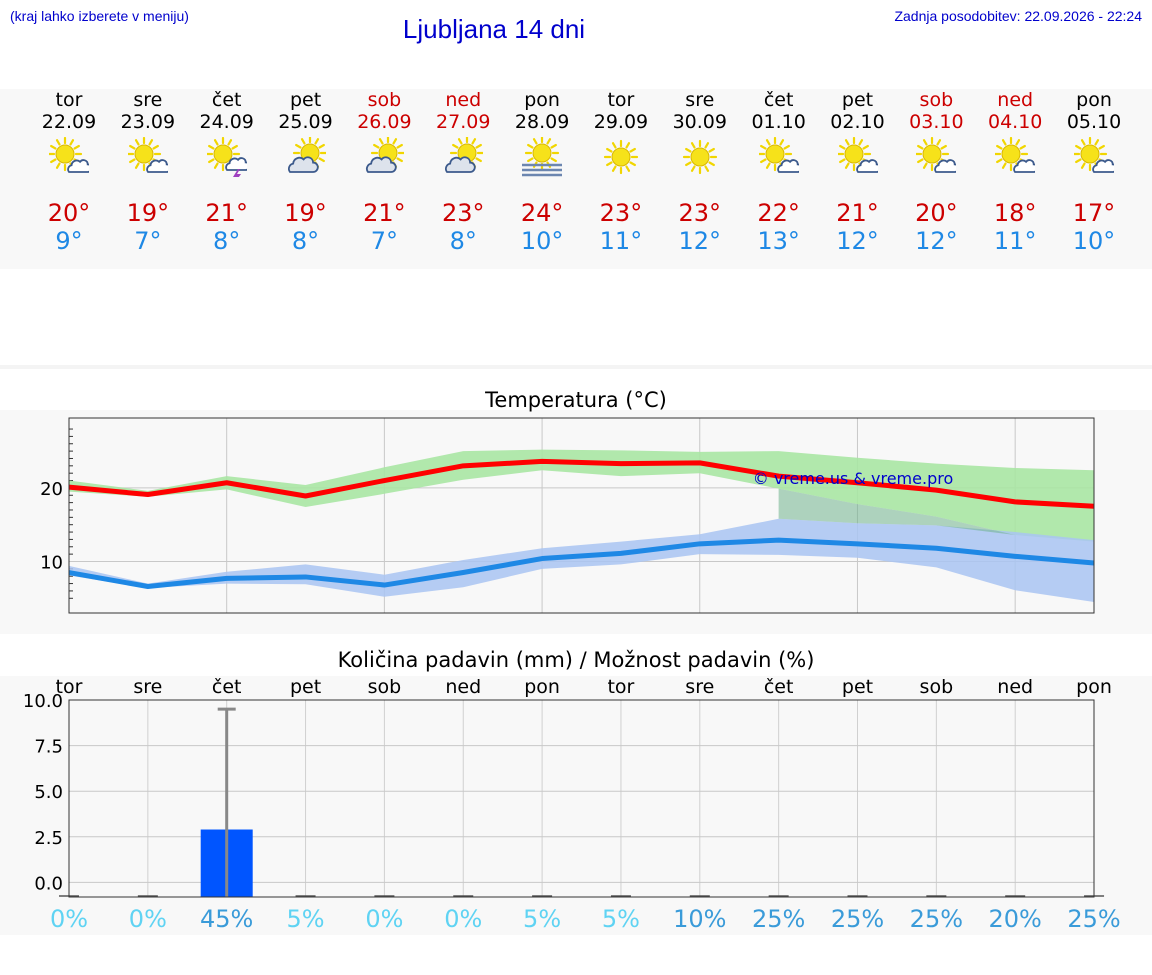 The image size is (1152, 975). What do you see at coordinates (51, 489) in the screenshot?
I see `y-tick-label: 20` at bounding box center [51, 489].